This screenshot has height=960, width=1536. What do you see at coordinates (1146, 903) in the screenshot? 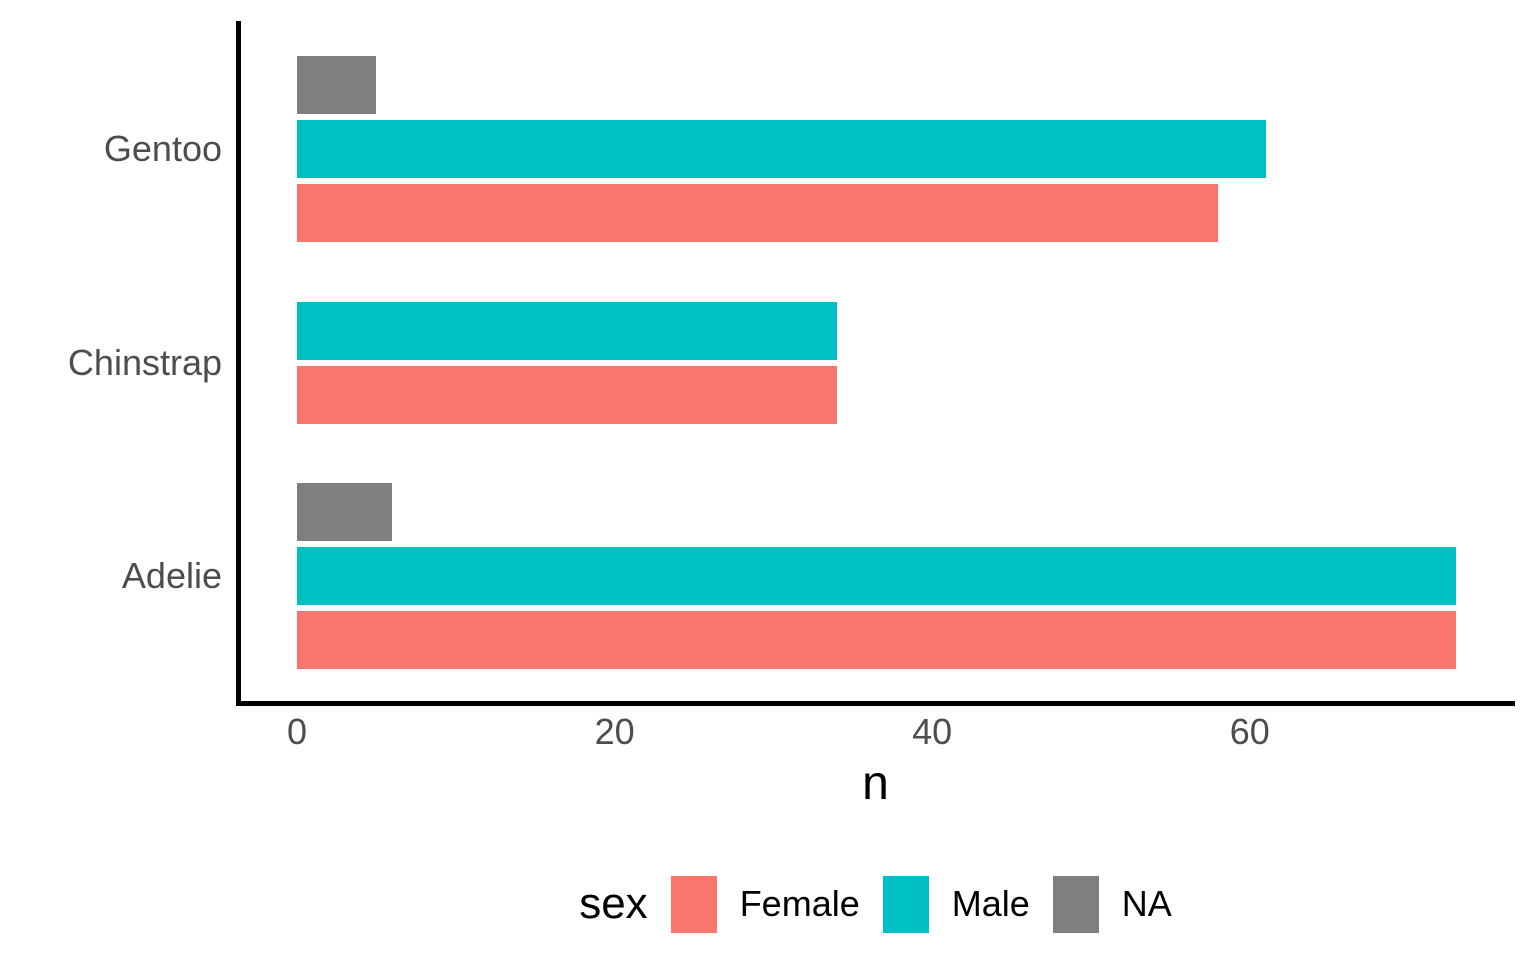
I see `legend-label-na: NA` at bounding box center [1146, 903].